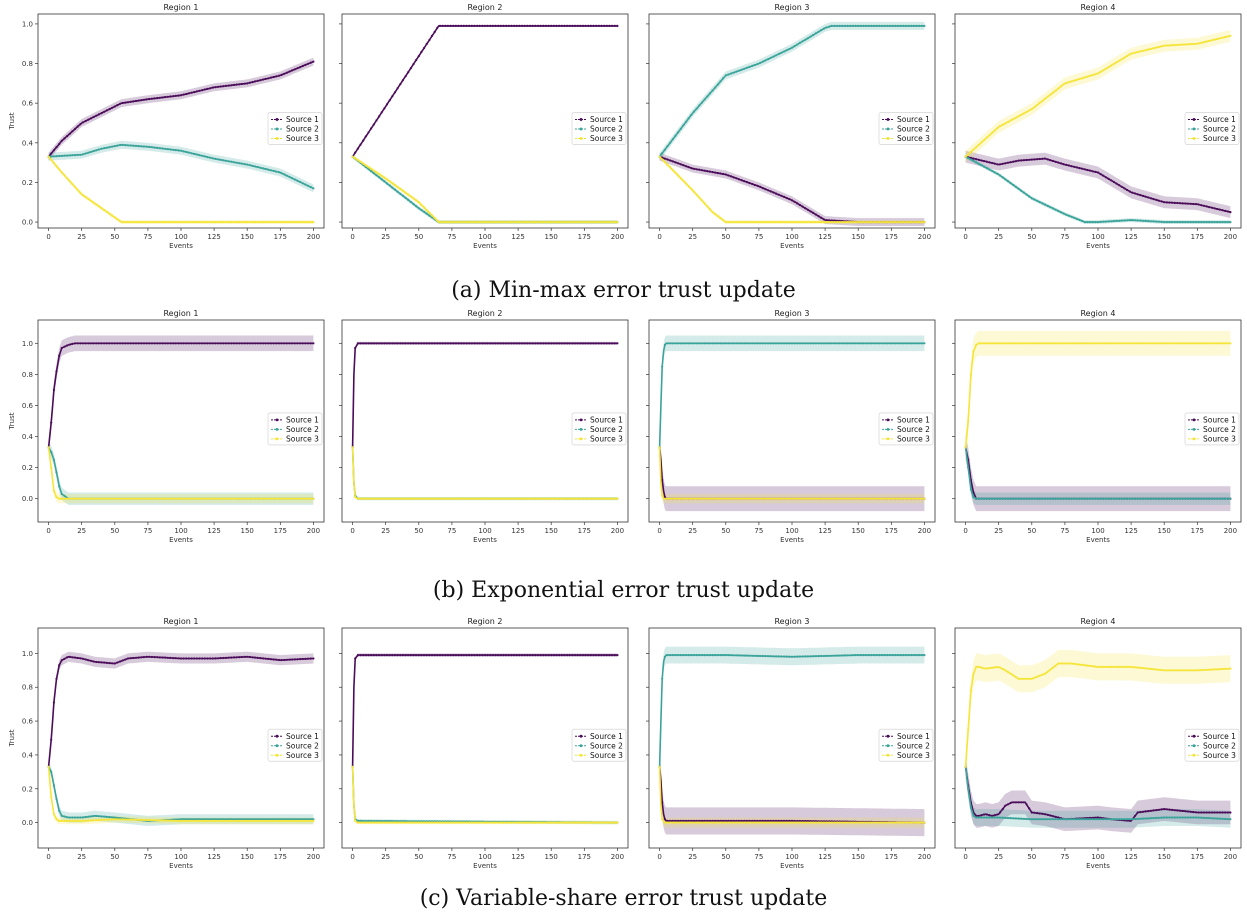 The width and height of the screenshot is (1247, 922). I want to click on x-tick-label: 200, so click(313, 531).